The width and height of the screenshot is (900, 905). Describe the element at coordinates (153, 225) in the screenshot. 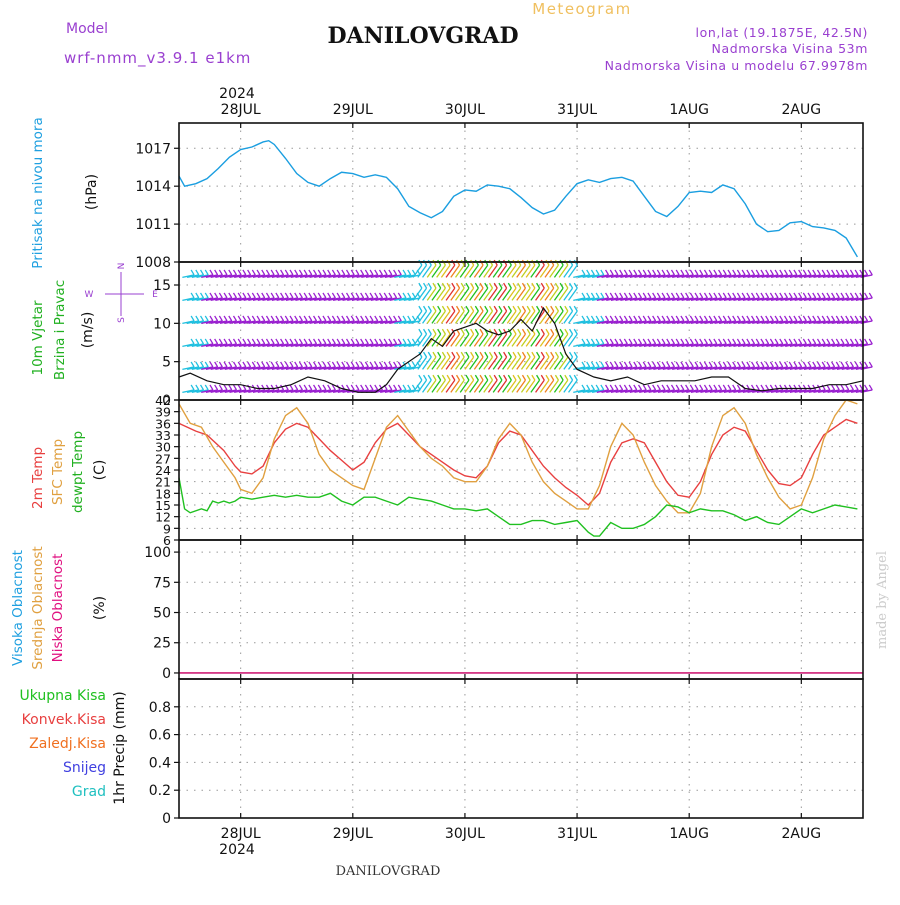

I see `y-tick-label: 1011` at that location.